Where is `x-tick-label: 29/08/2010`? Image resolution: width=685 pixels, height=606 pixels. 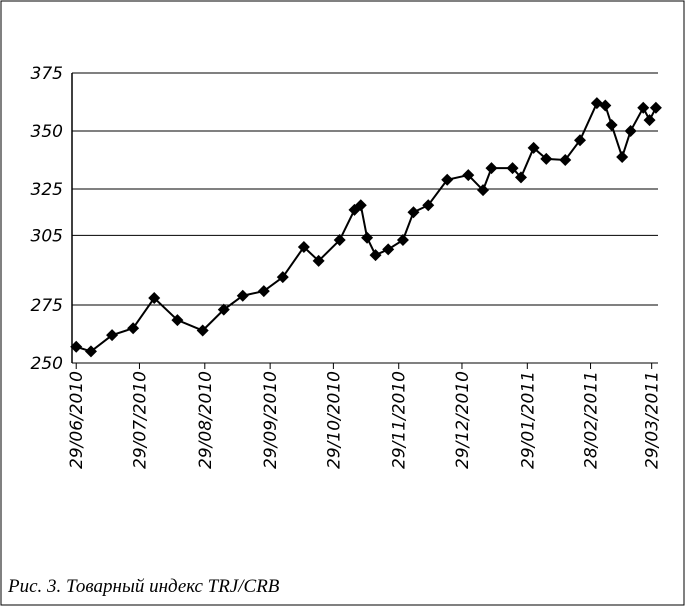 x-tick-label: 29/08/2010 is located at coordinates (206, 420).